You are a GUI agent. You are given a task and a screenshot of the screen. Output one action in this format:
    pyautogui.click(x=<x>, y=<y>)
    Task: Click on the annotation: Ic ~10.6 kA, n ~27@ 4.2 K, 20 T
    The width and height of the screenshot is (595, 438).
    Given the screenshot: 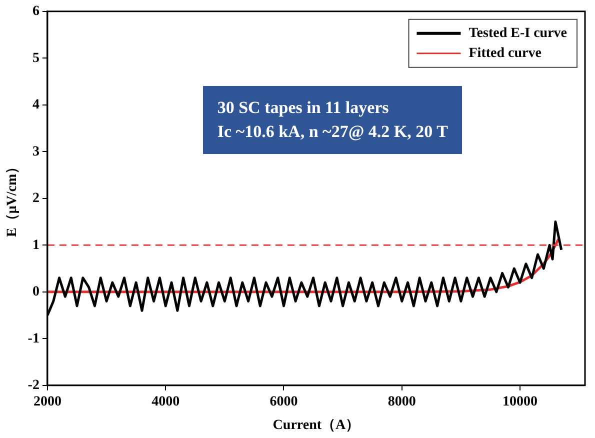 What is the action you would take?
    pyautogui.click(x=332, y=131)
    